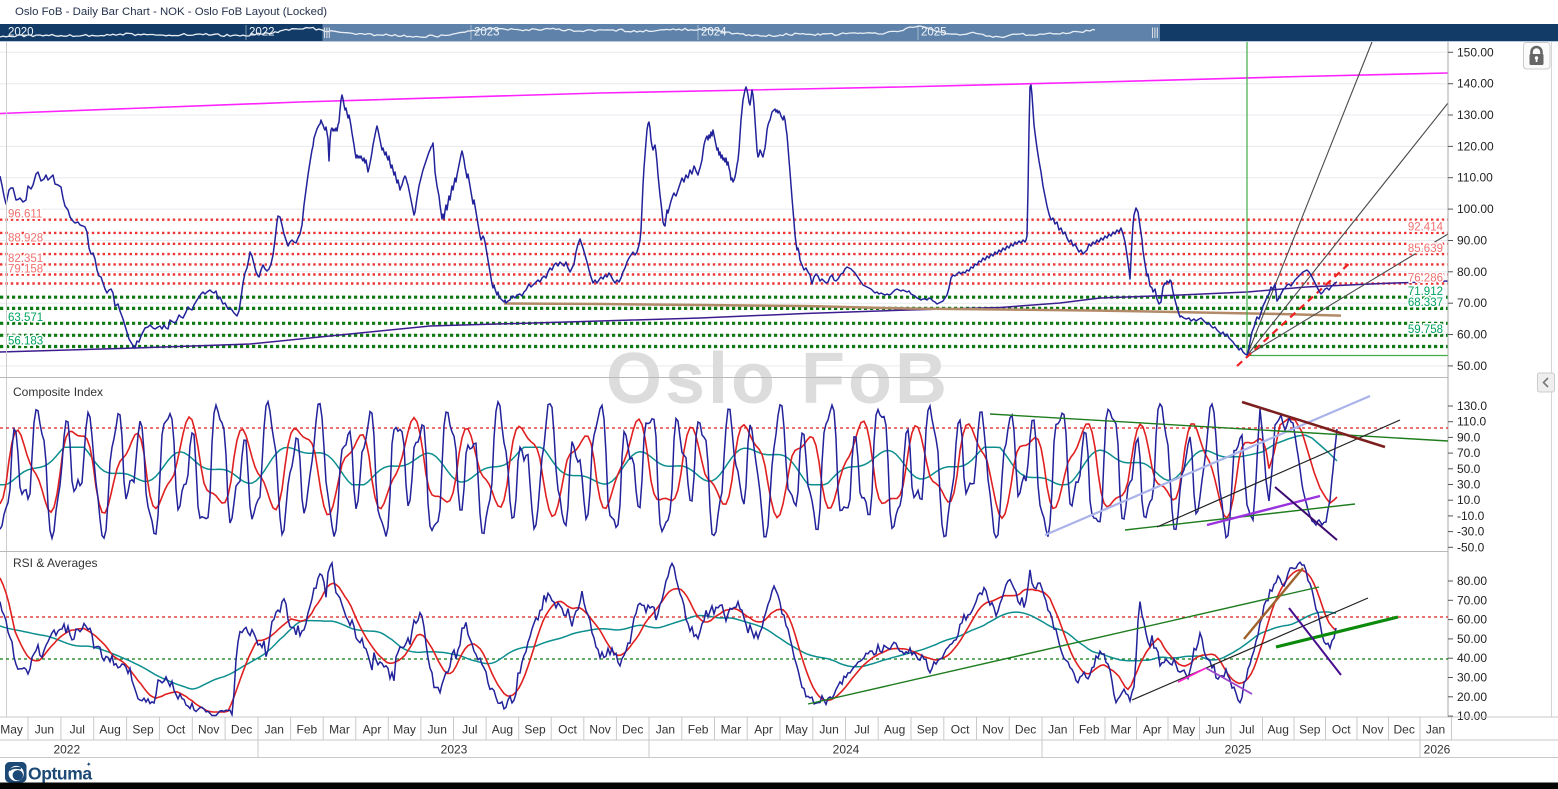  Describe the element at coordinates (1475, 146) in the screenshot. I see `svg-text: 120.00` at that location.